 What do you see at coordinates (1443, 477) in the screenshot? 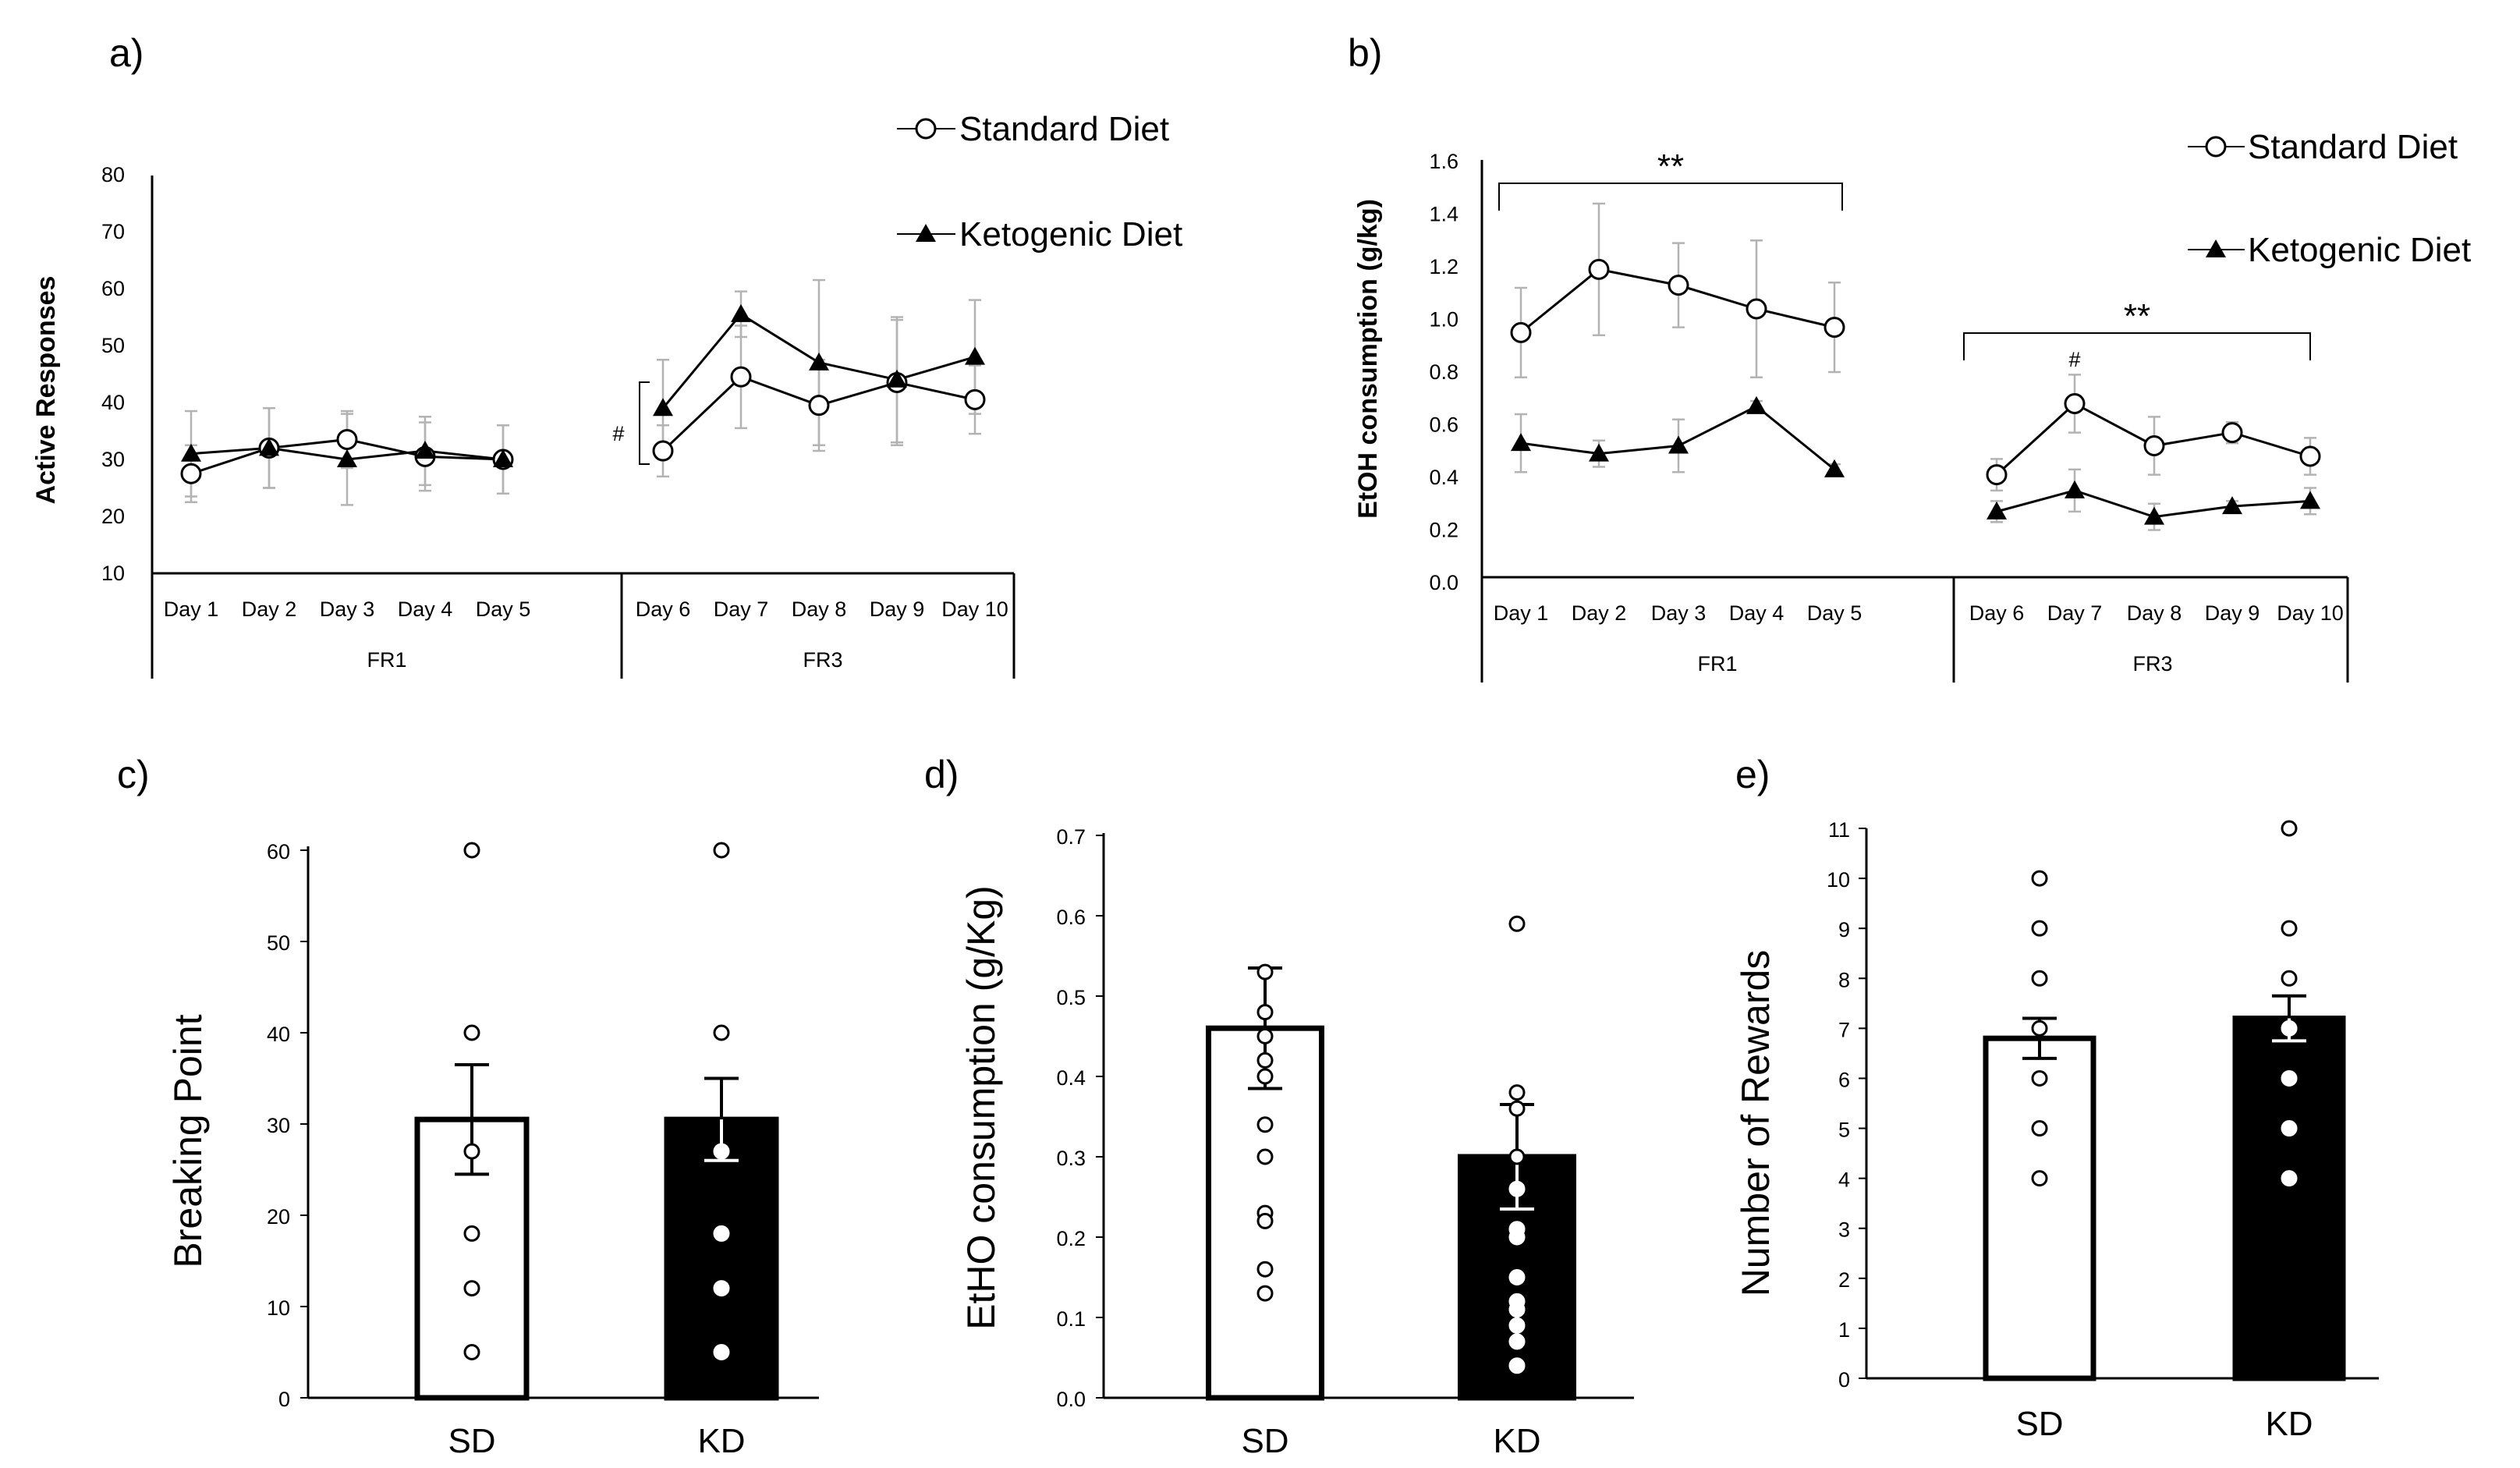
I see `panel-b-ytick: 0.4` at bounding box center [1443, 477].